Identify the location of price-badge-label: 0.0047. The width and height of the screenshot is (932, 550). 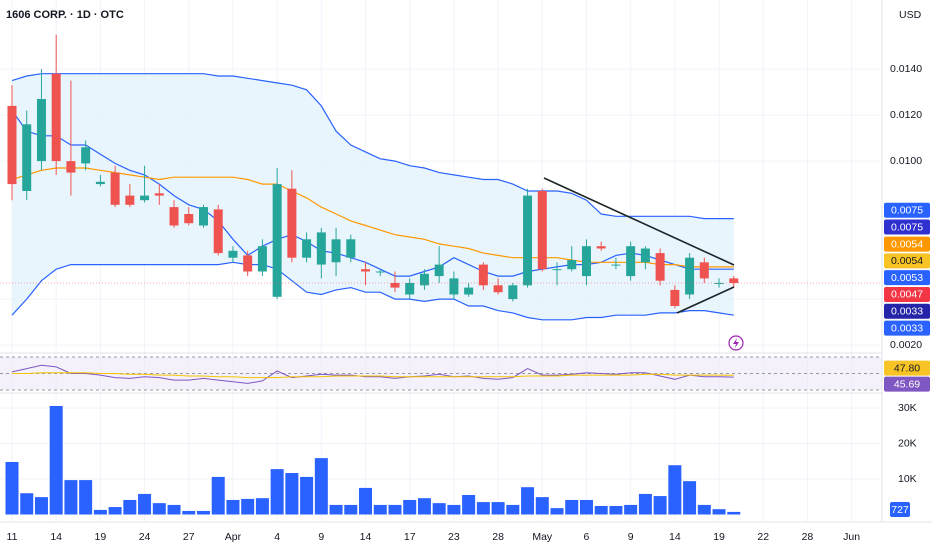
(907, 295).